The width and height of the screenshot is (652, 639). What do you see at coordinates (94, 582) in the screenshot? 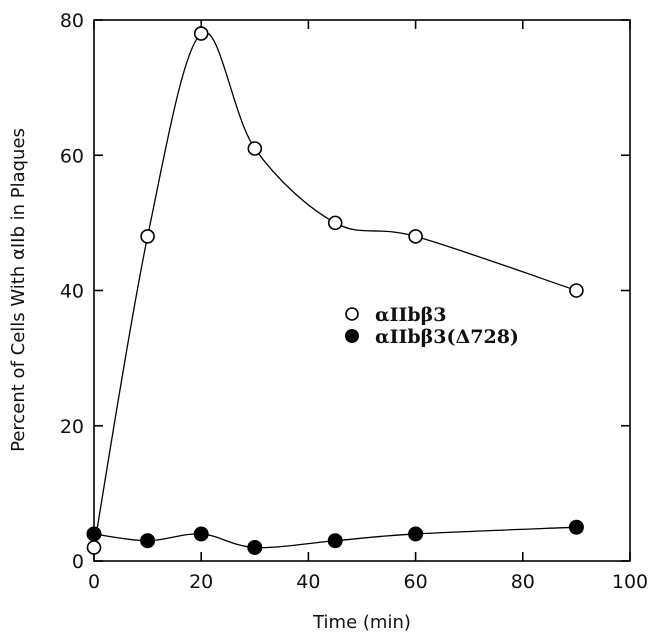
I see `x-tick-label-0: 0` at bounding box center [94, 582].